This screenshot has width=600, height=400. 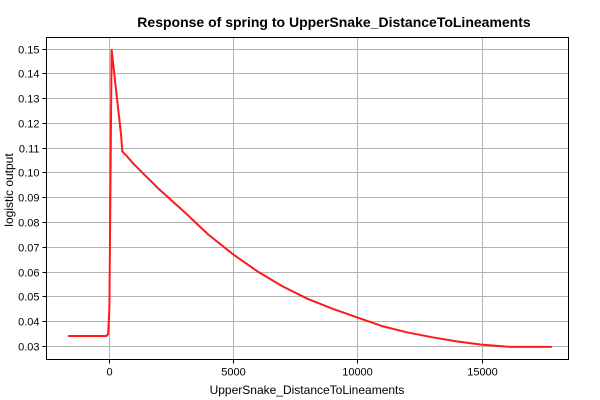 What do you see at coordinates (28, 348) in the screenshot?
I see `y-tick-label: 0.03` at bounding box center [28, 348].